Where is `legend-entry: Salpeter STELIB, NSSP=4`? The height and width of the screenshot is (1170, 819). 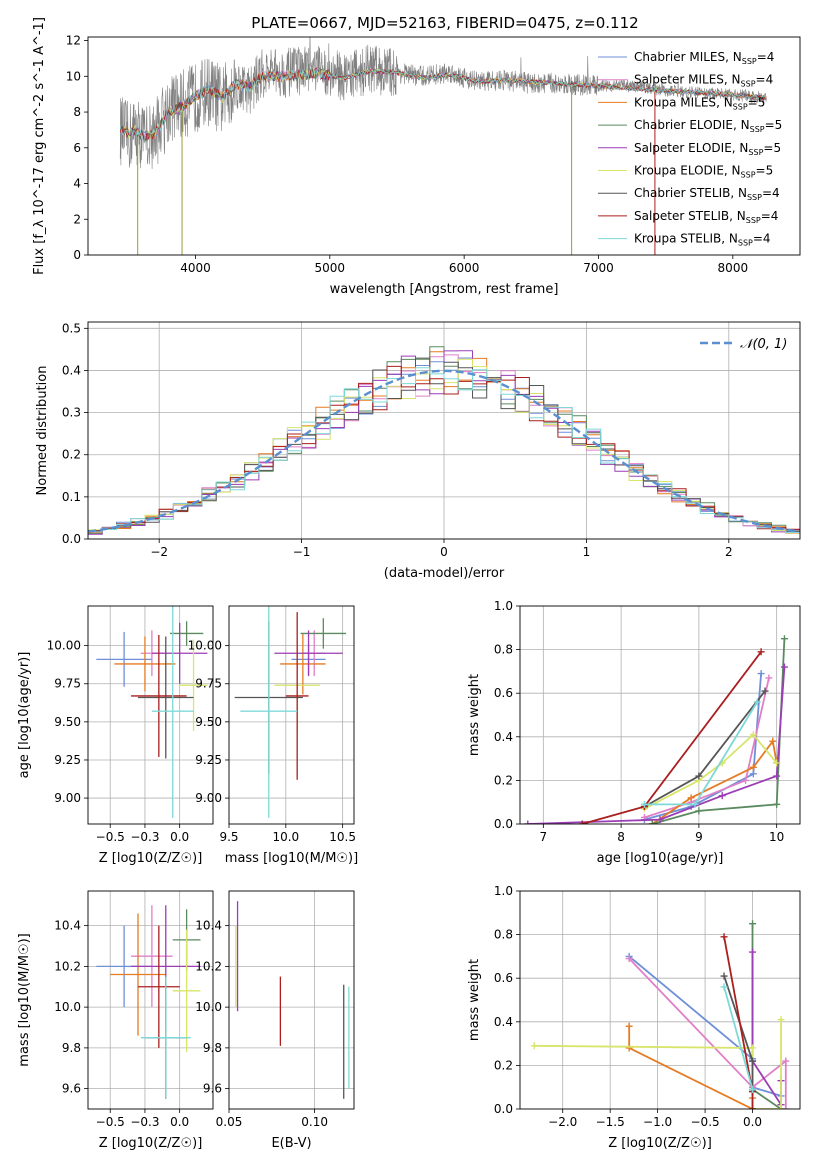
legend-entry: Salpeter STELIB, NSSP=4 is located at coordinates (706, 217).